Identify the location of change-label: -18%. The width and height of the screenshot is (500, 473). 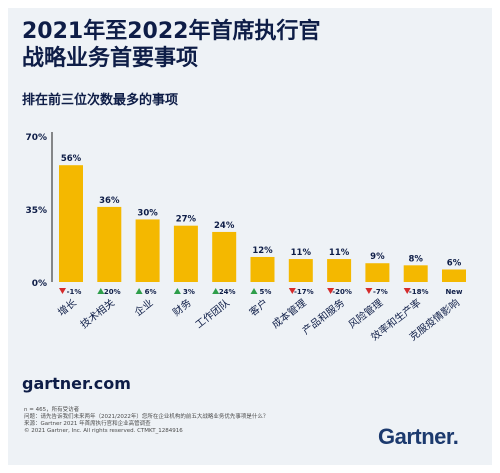
(419, 292).